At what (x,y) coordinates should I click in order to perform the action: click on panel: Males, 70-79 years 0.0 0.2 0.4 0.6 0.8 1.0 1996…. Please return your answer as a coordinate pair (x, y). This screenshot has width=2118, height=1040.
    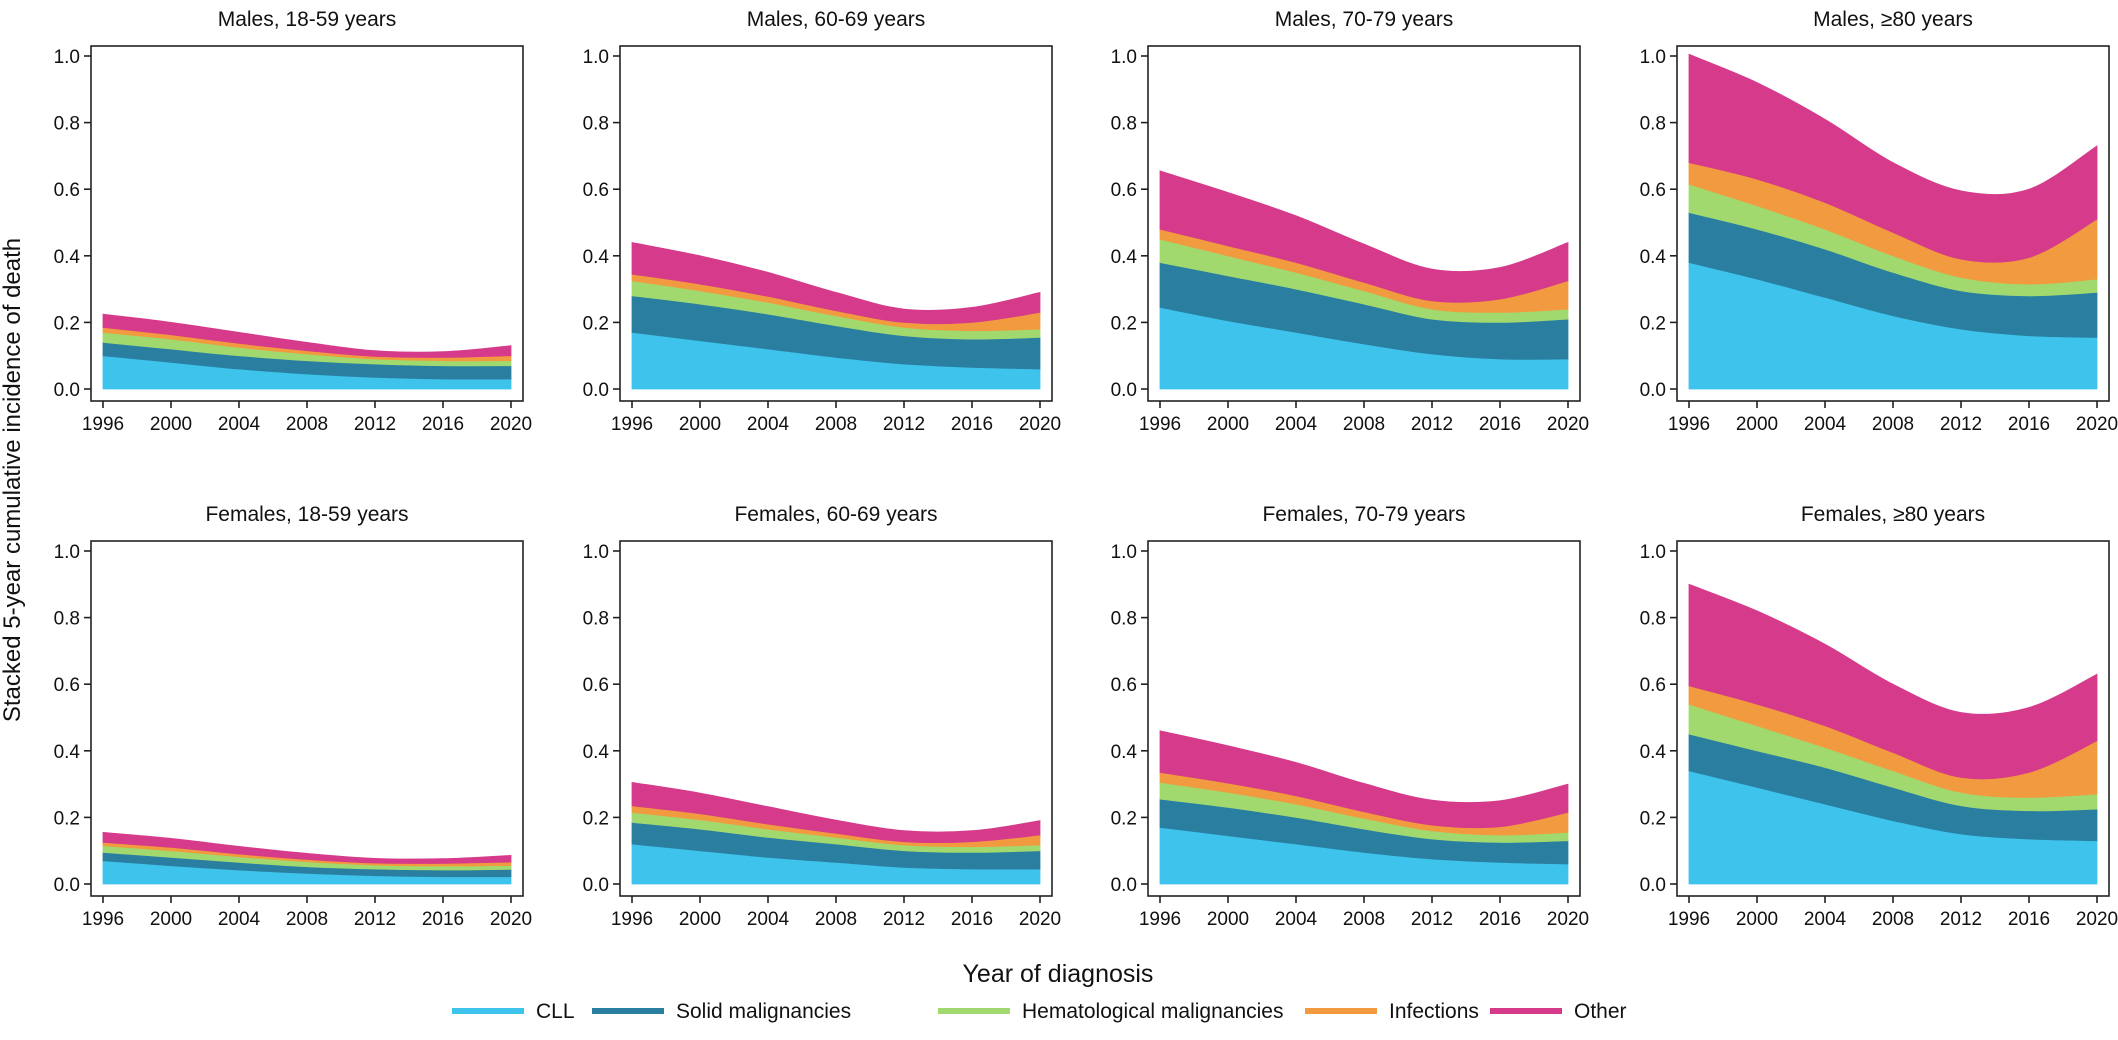
    Looking at the image, I should click on (1350, 221).